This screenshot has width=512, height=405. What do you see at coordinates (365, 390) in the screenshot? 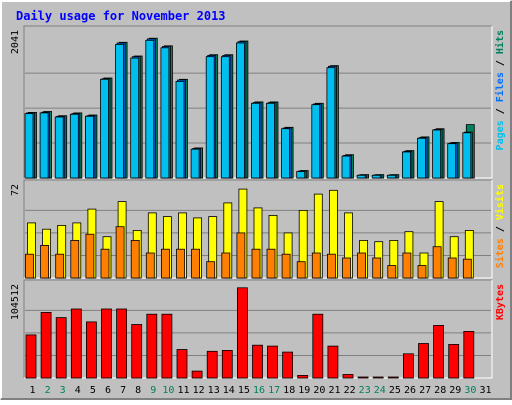
I see `x-tick-label-day-23: 23` at bounding box center [365, 390].